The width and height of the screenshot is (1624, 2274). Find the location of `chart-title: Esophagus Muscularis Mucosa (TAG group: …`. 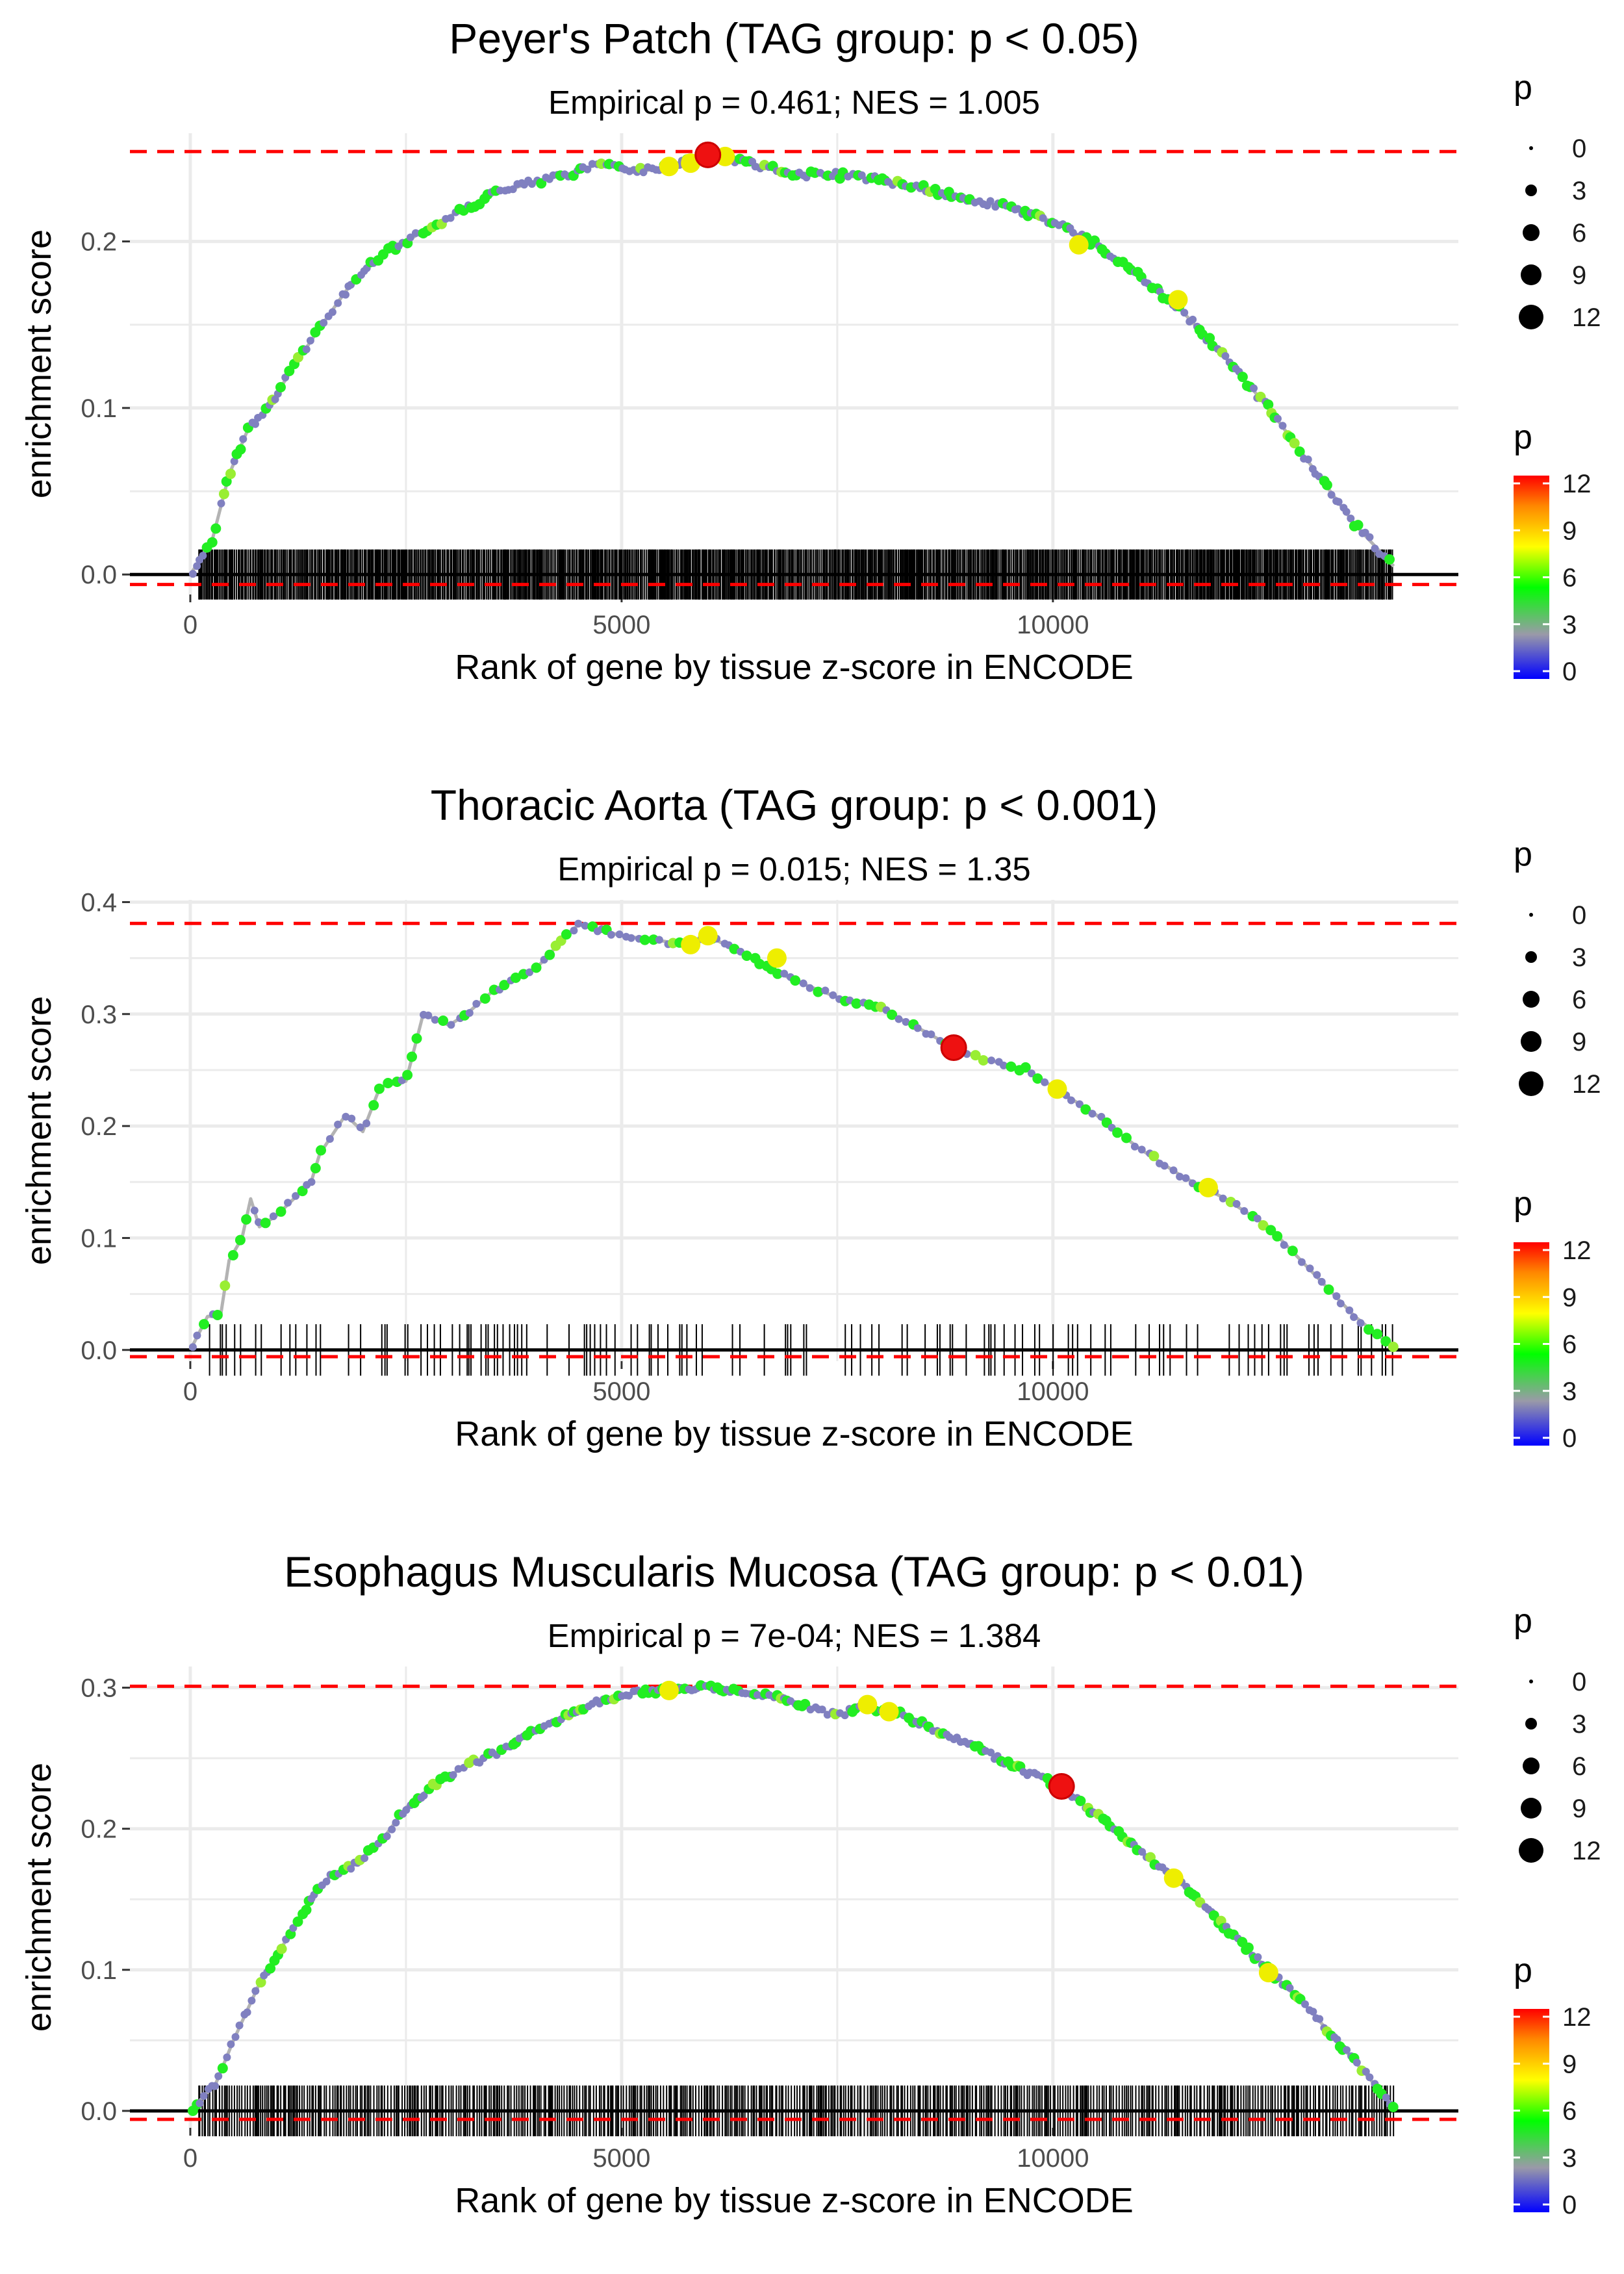

chart-title: Esophagus Muscularis Mucosa (TAG group: … is located at coordinates (794, 1572).